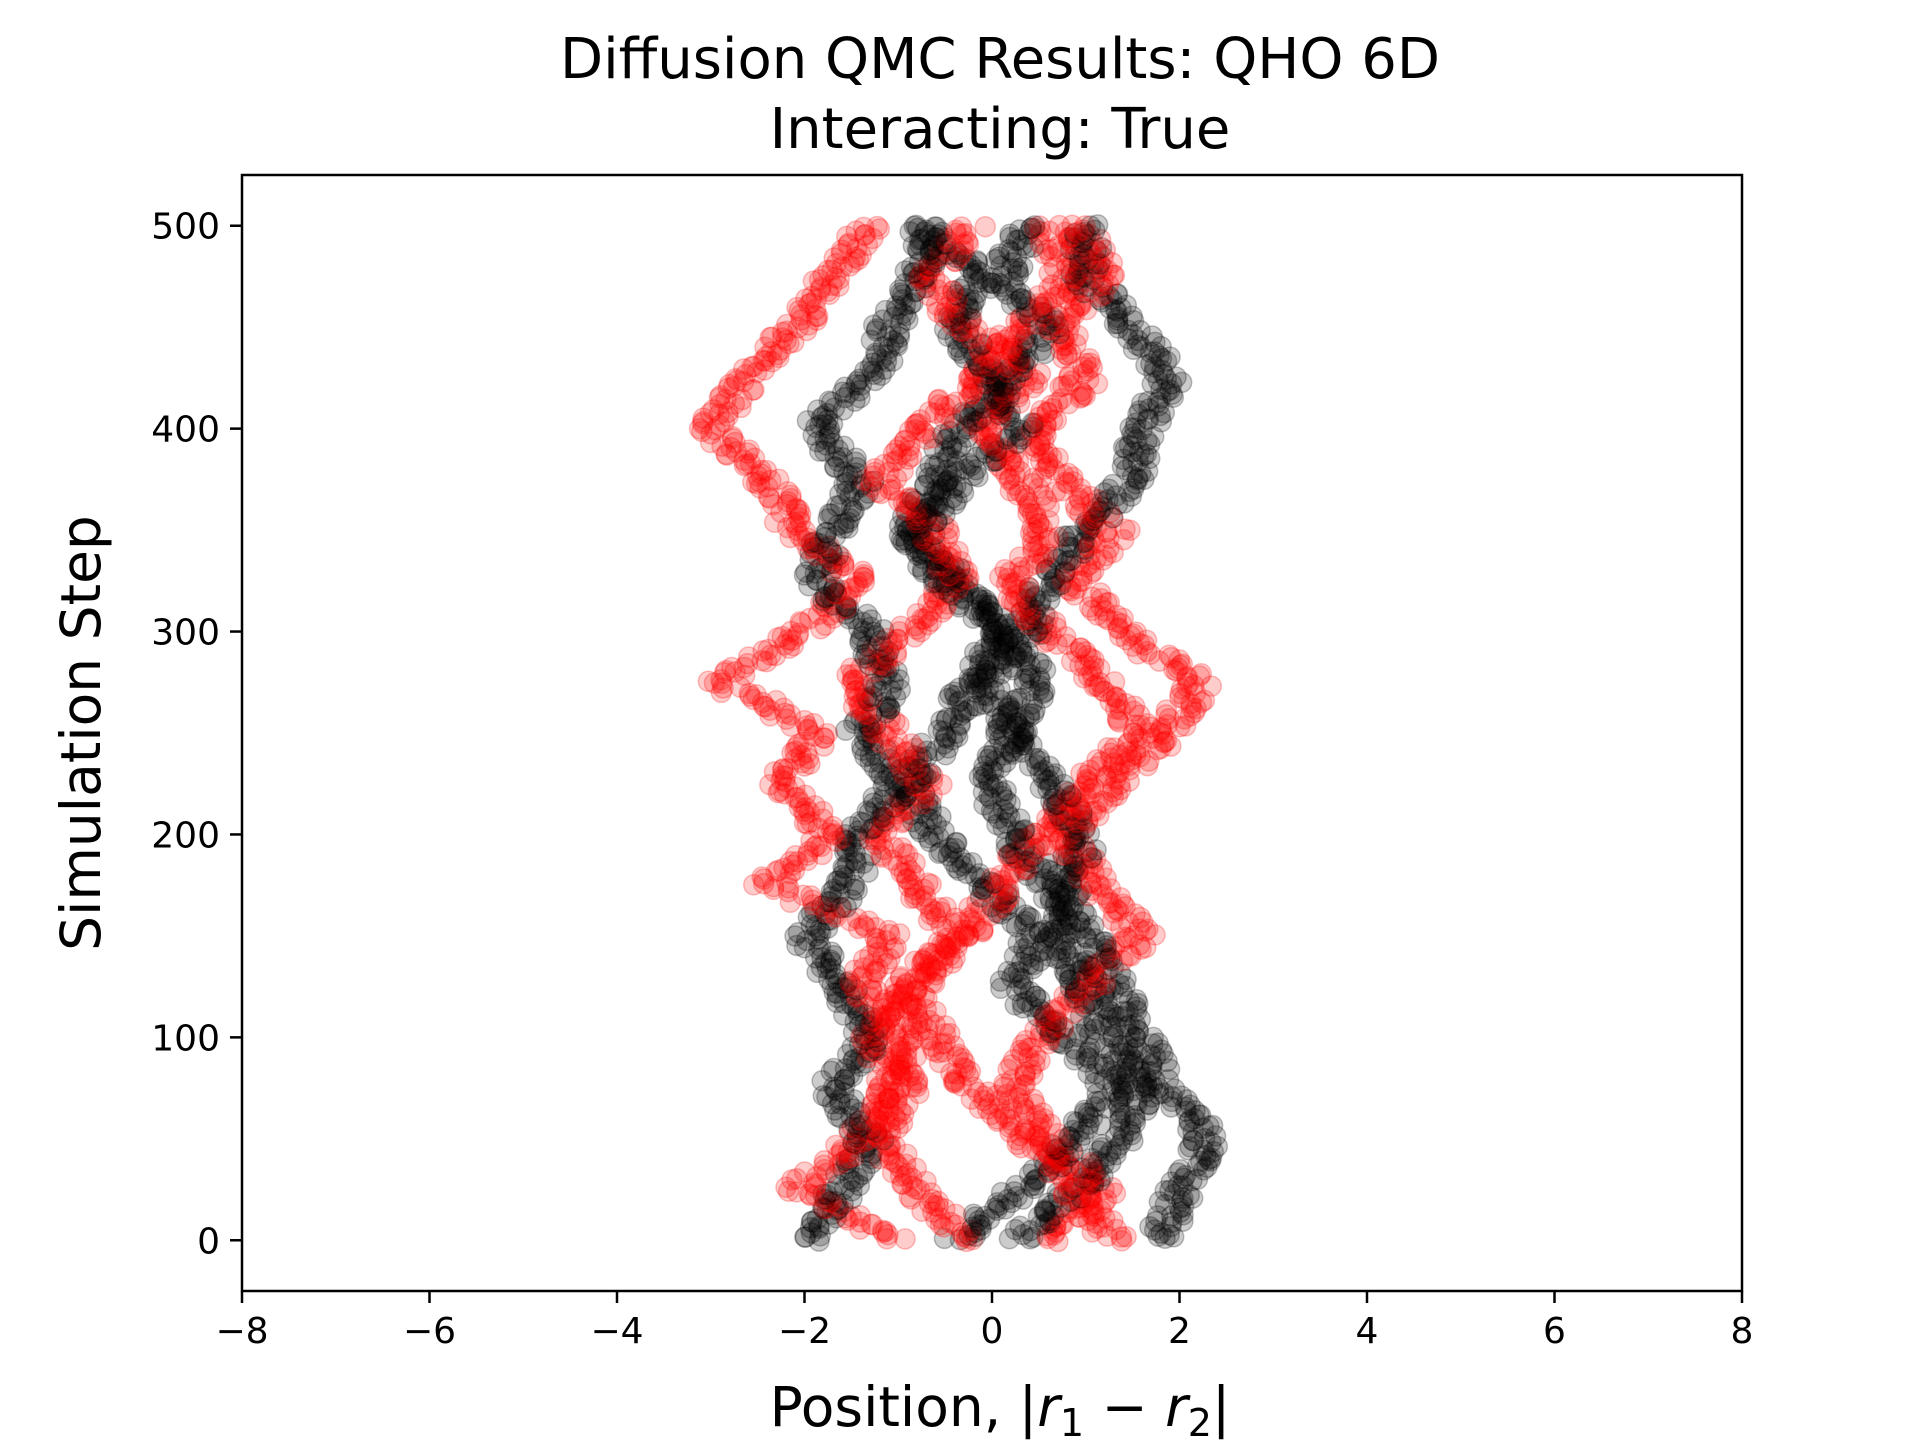 The width and height of the screenshot is (1920, 1444). I want to click on x-axis-label-prefix: Position, |, so click(904, 1407).